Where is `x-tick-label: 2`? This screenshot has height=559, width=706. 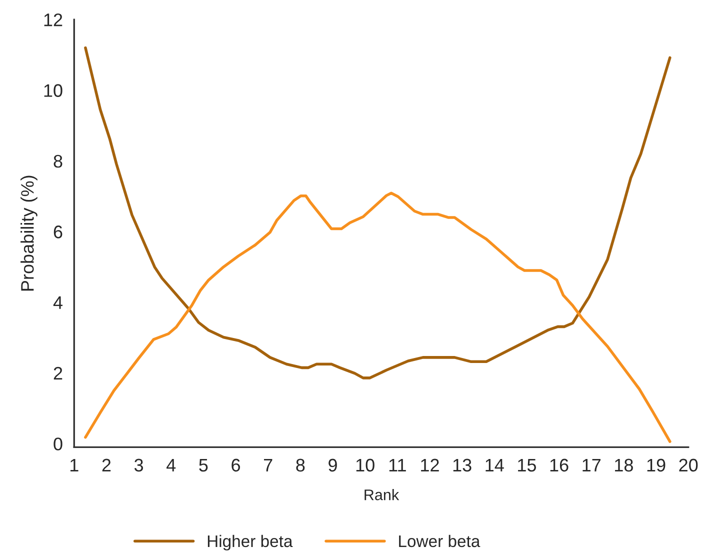 x-tick-label: 2 is located at coordinates (106, 465).